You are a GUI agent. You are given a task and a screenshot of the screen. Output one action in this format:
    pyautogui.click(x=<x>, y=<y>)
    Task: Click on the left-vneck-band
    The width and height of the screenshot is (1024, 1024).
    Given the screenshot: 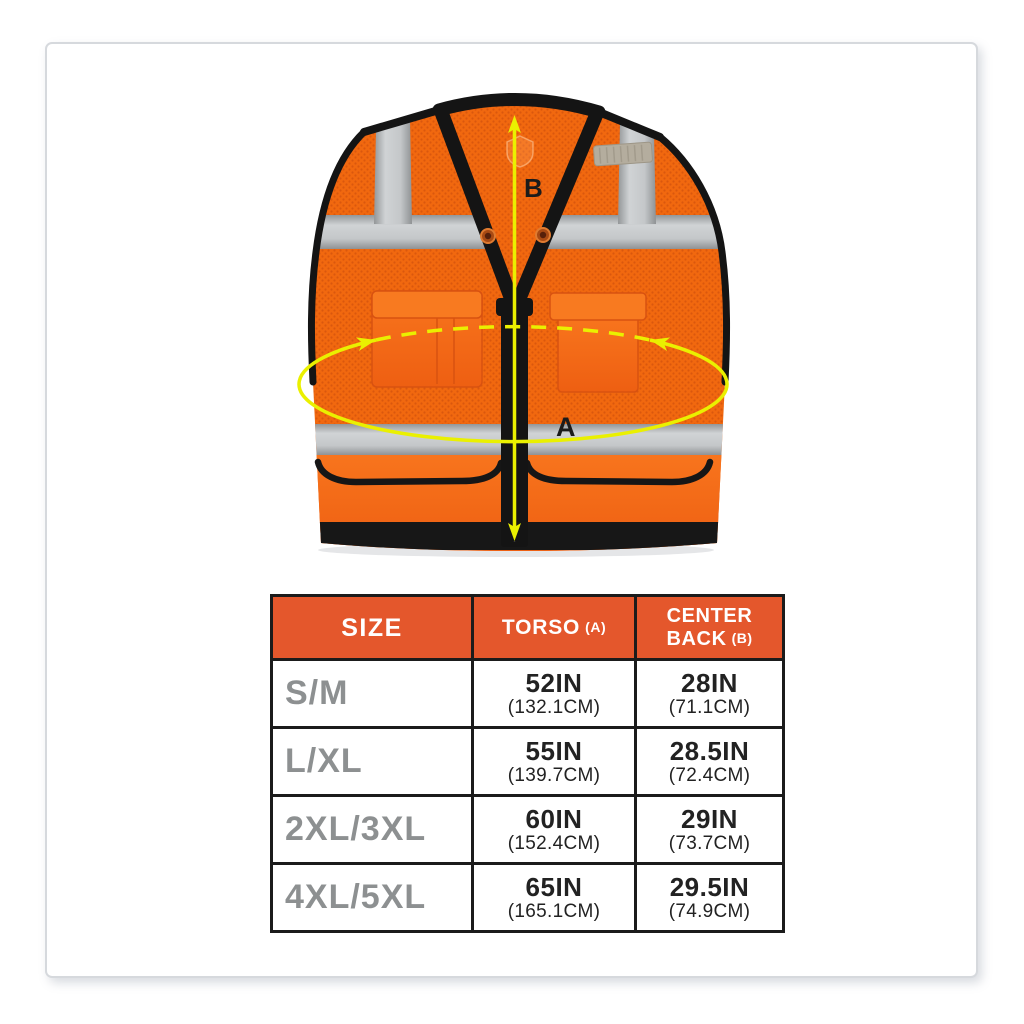 What is the action you would take?
    pyautogui.click(x=478, y=210)
    